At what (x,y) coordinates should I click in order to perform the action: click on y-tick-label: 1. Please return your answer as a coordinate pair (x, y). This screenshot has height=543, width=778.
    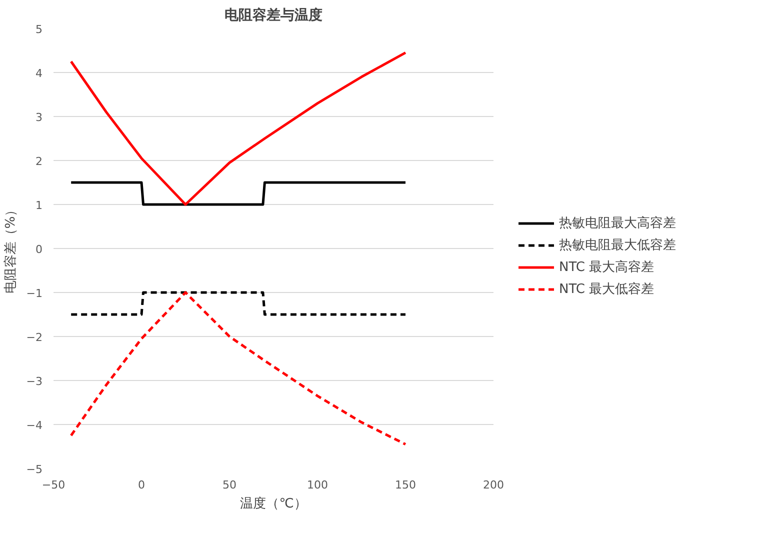
    Looking at the image, I should click on (39, 205).